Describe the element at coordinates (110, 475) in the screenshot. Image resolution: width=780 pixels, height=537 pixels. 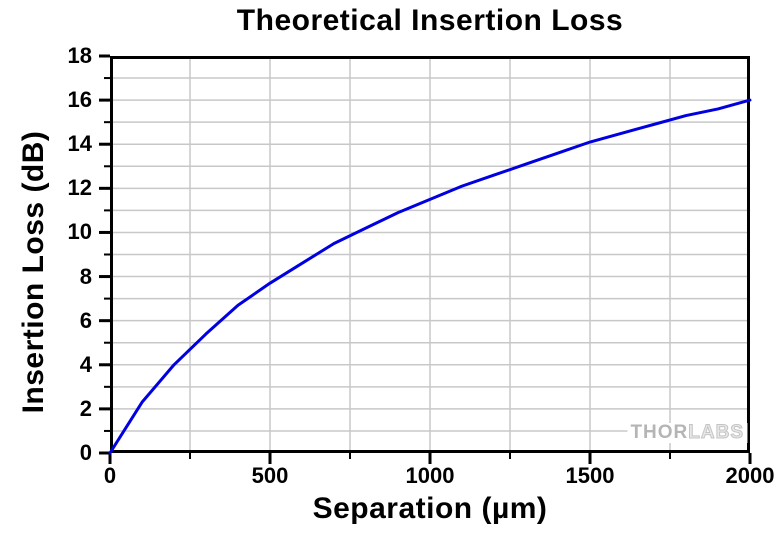
I see `x-tick-label: 0` at that location.